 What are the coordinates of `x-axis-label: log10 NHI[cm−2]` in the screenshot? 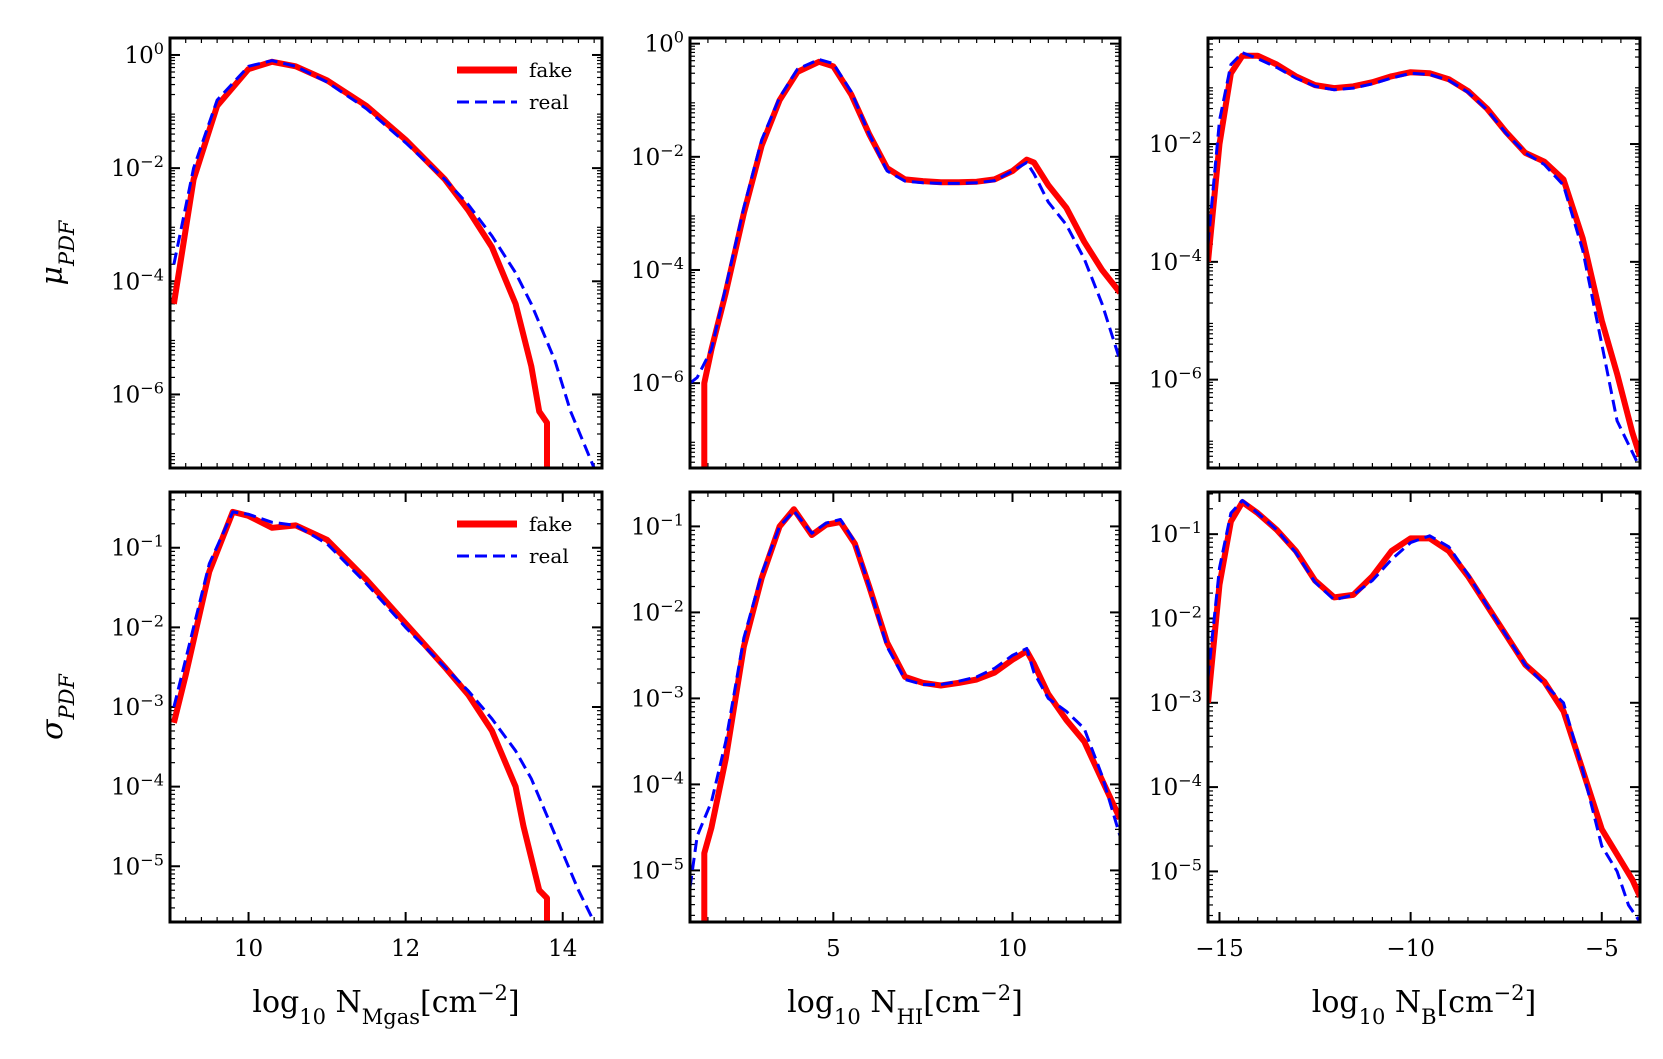 It's located at (905, 1005).